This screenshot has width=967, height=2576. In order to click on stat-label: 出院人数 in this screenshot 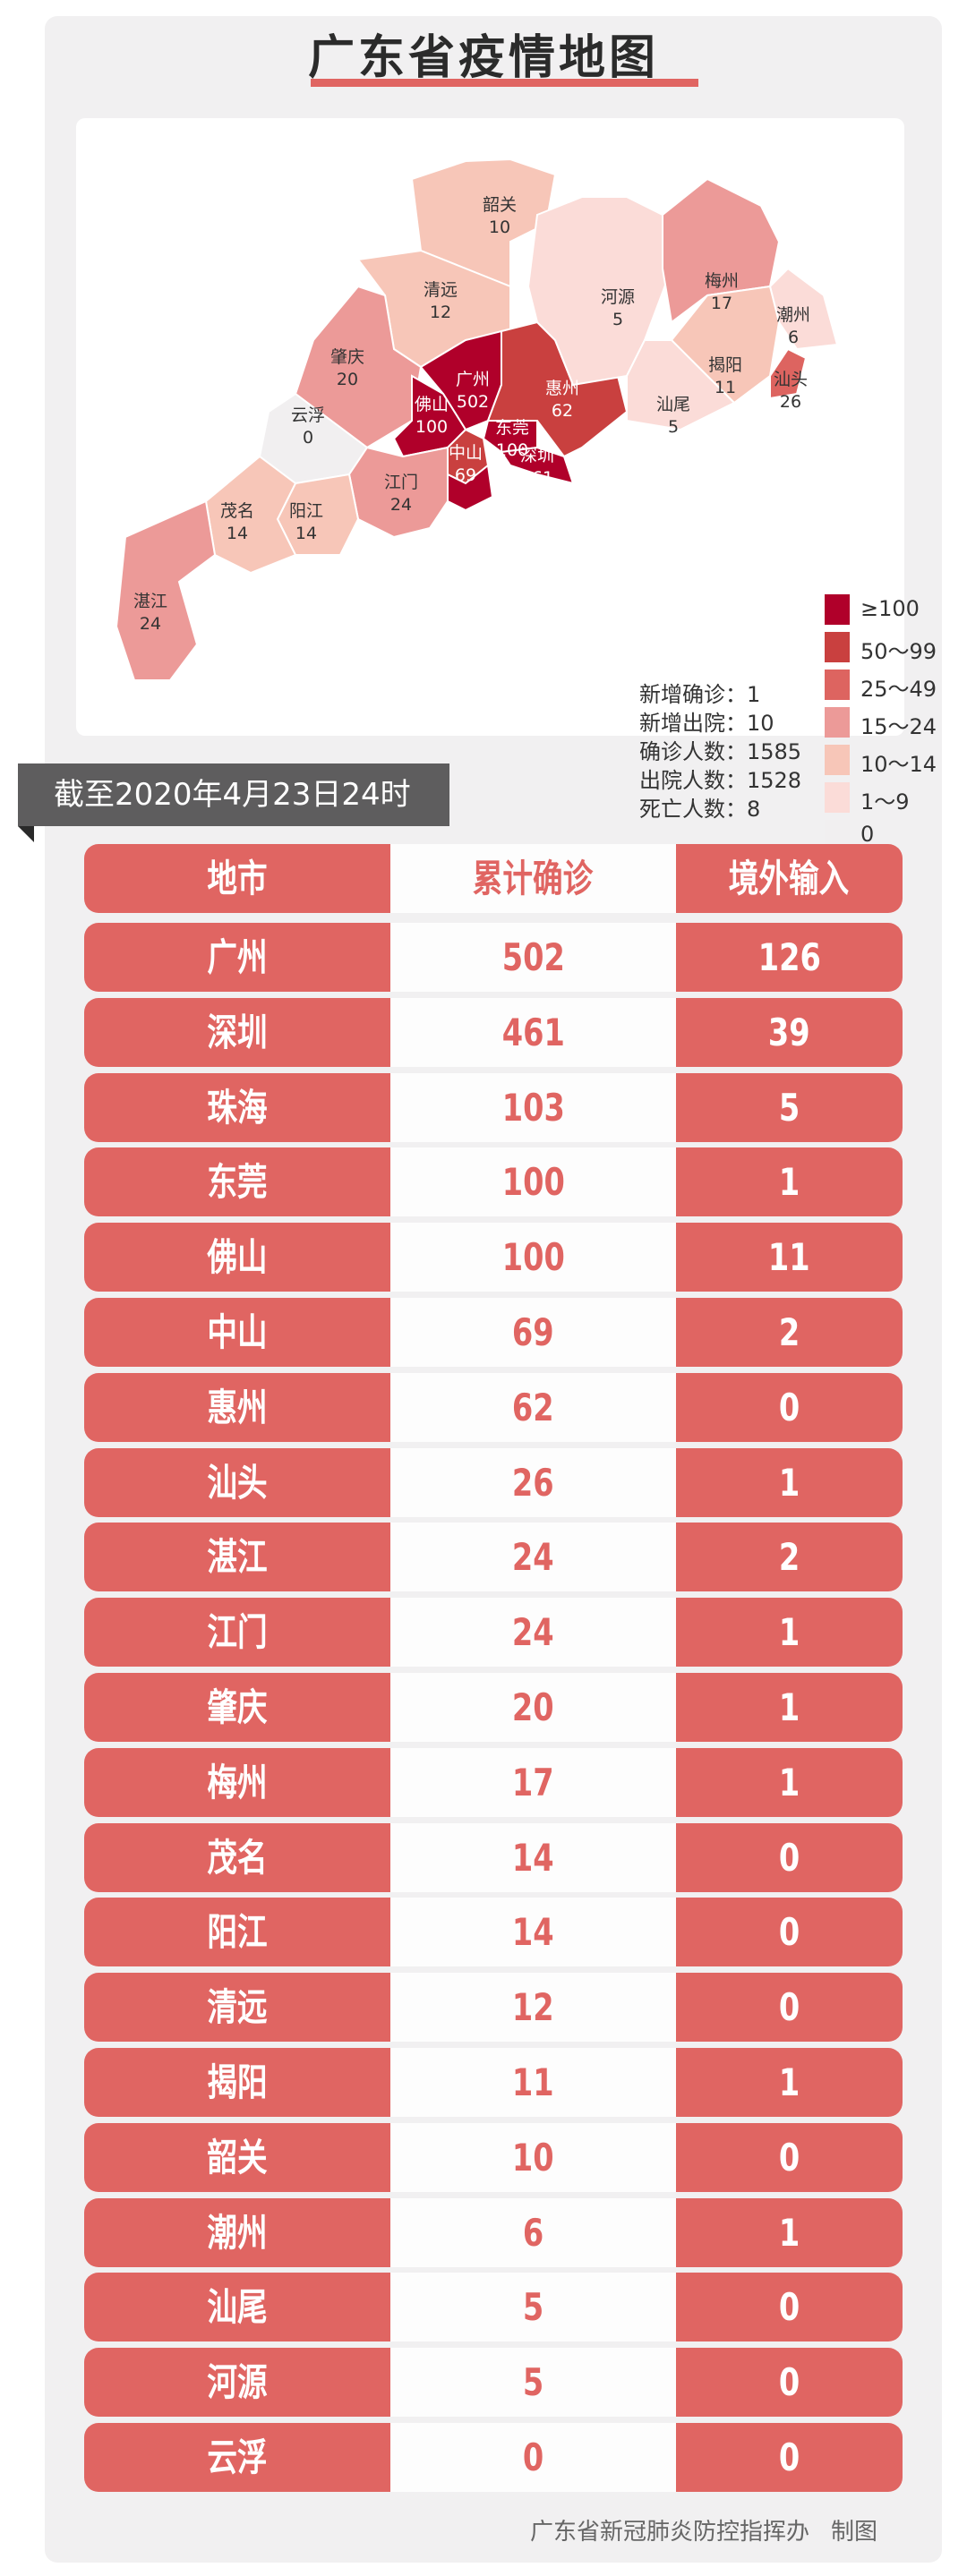, I will do `click(682, 780)`.